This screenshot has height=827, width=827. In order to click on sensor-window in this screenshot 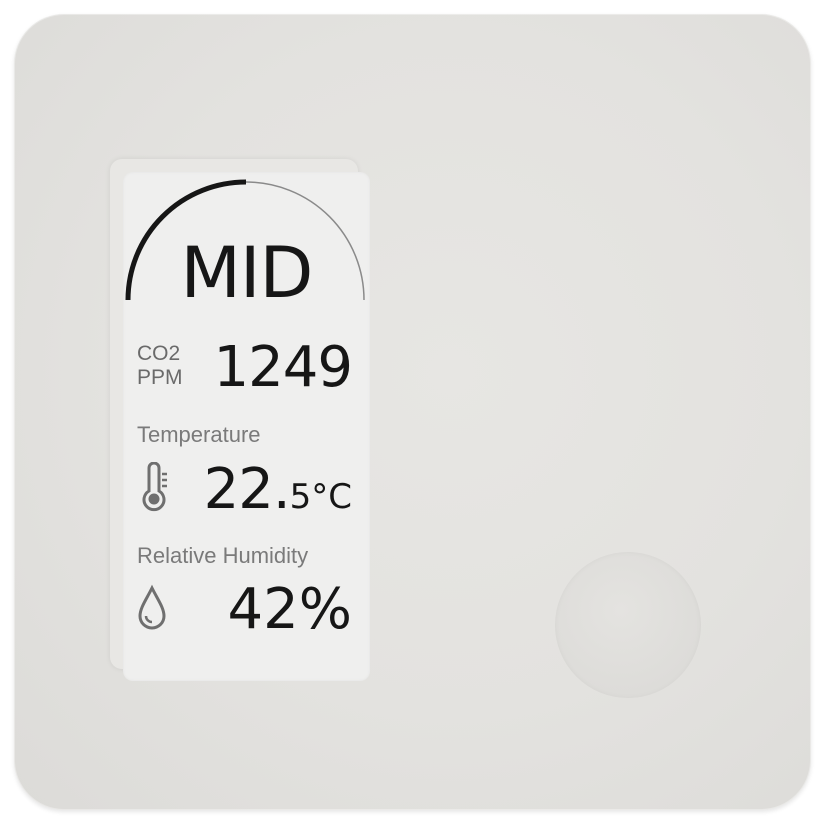, I will do `click(628, 625)`.